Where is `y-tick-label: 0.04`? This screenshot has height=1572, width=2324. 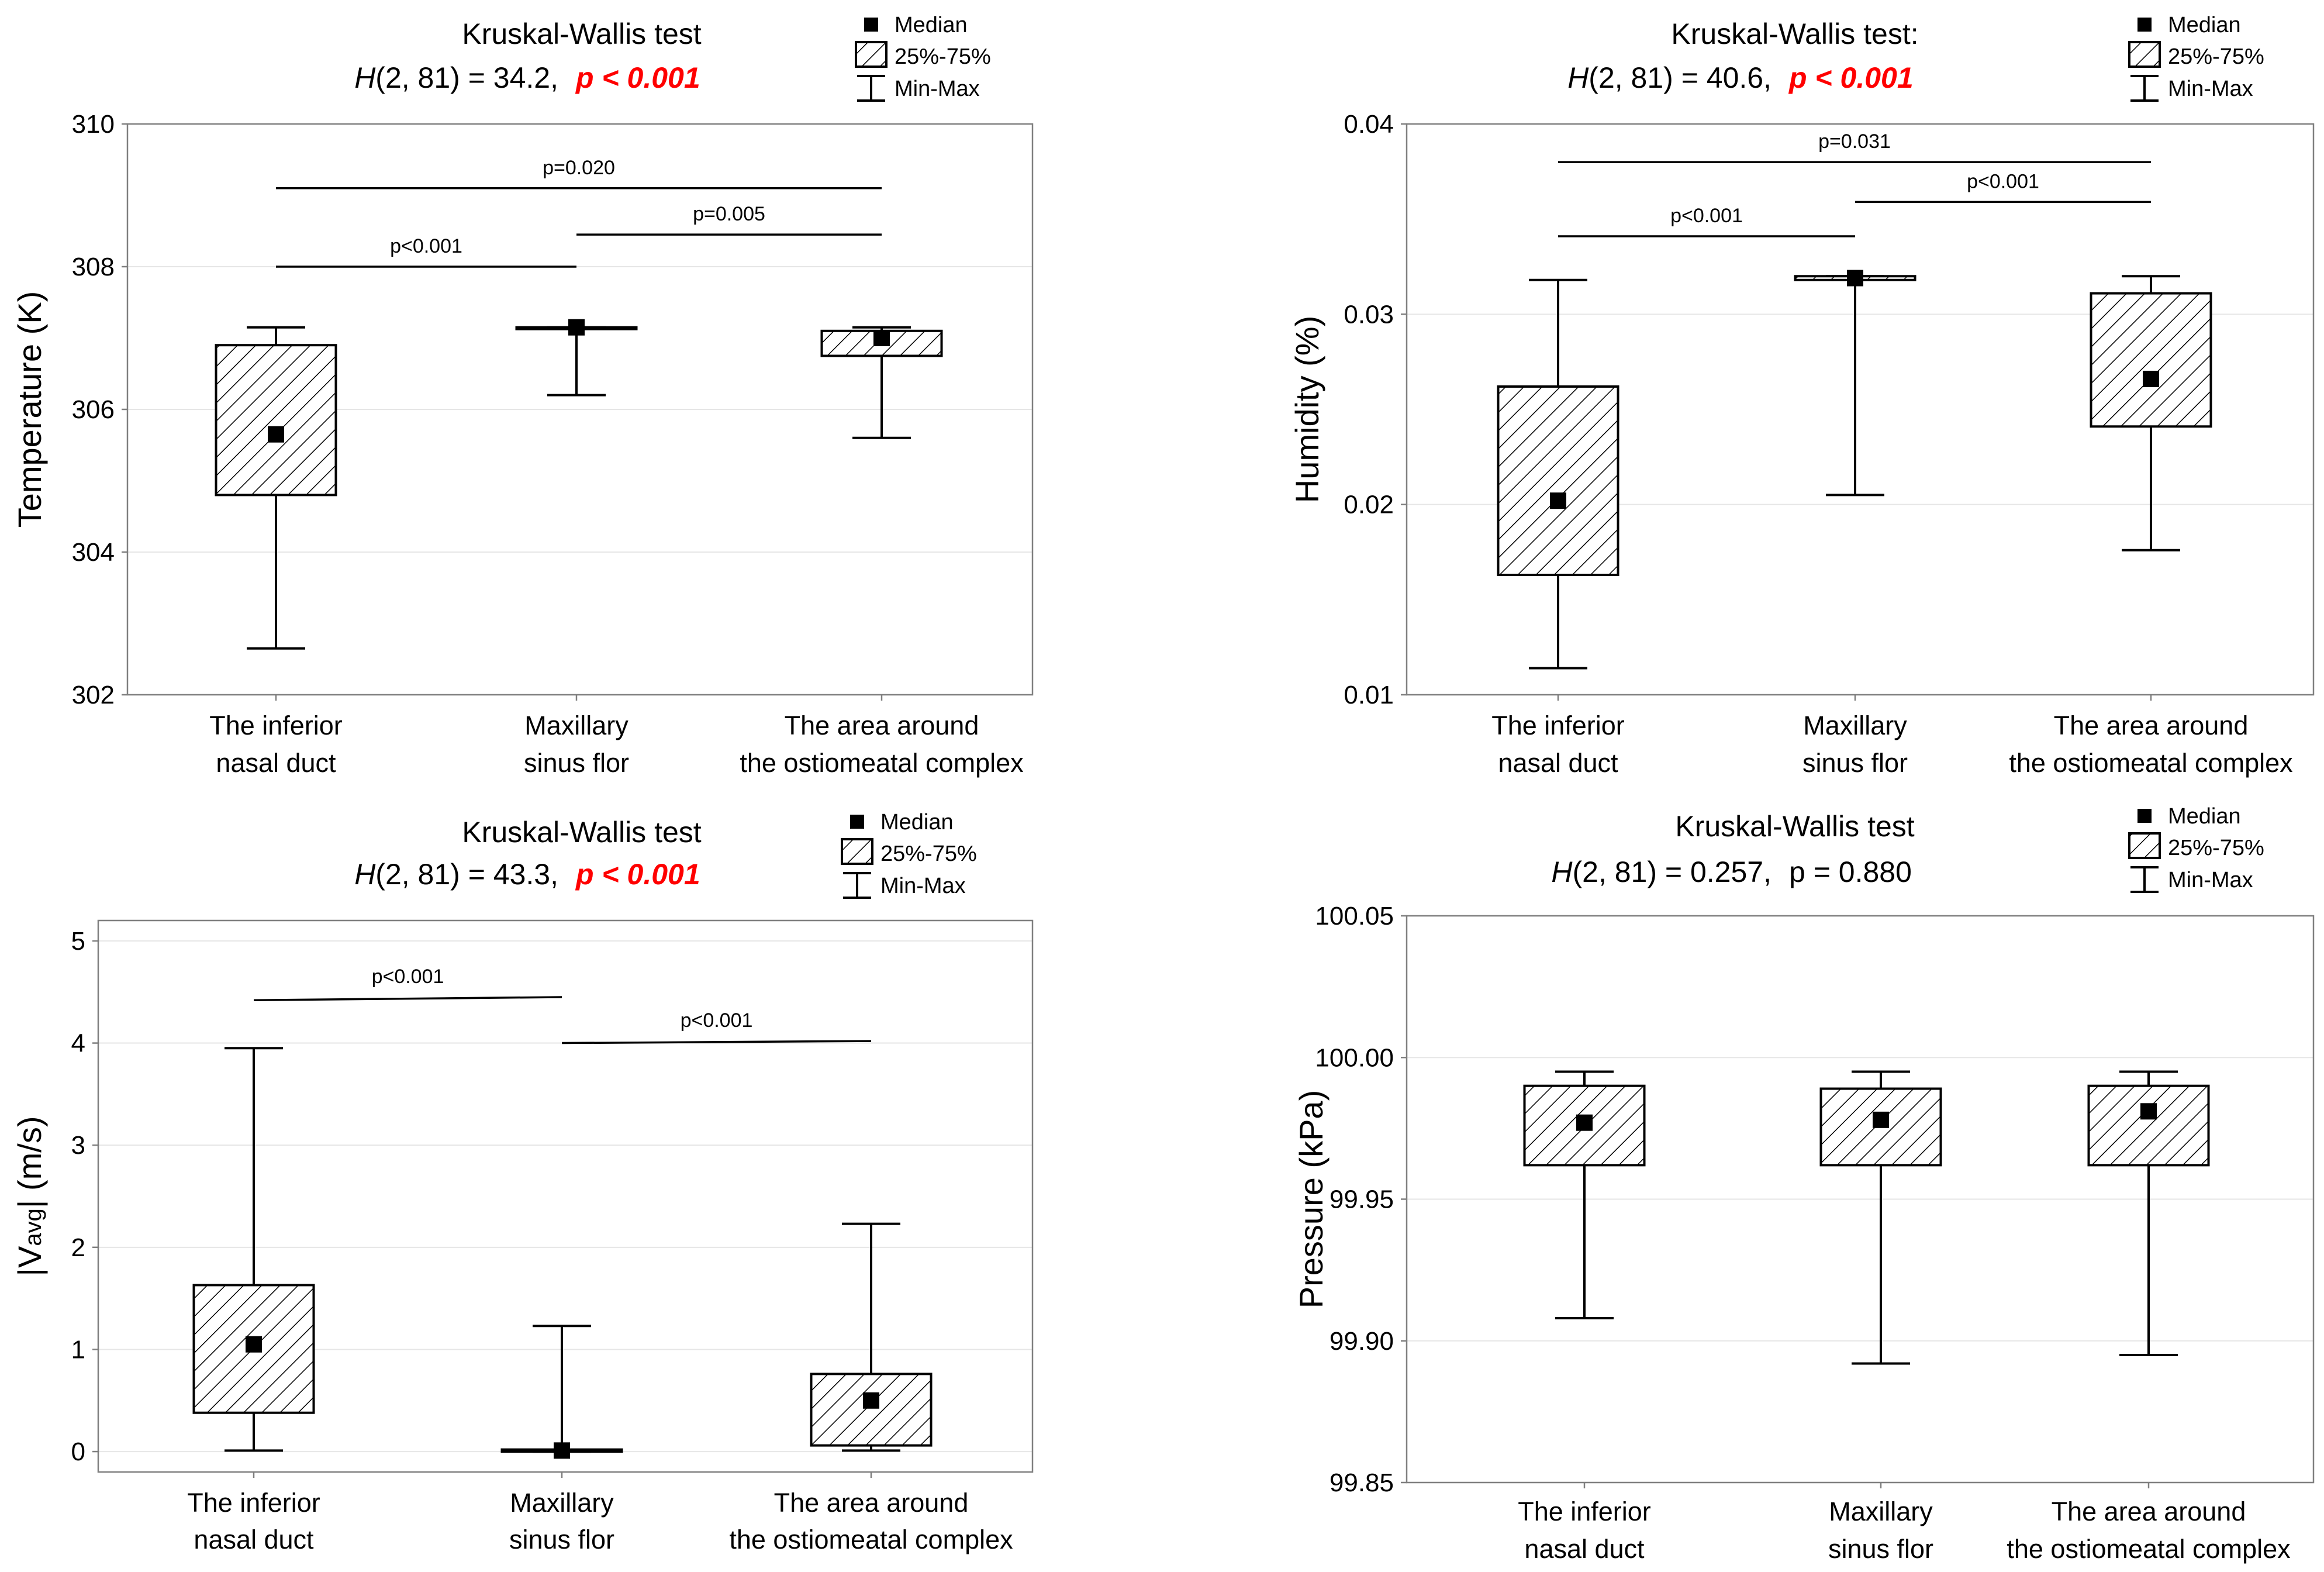
y-tick-label: 0.04 is located at coordinates (1369, 124).